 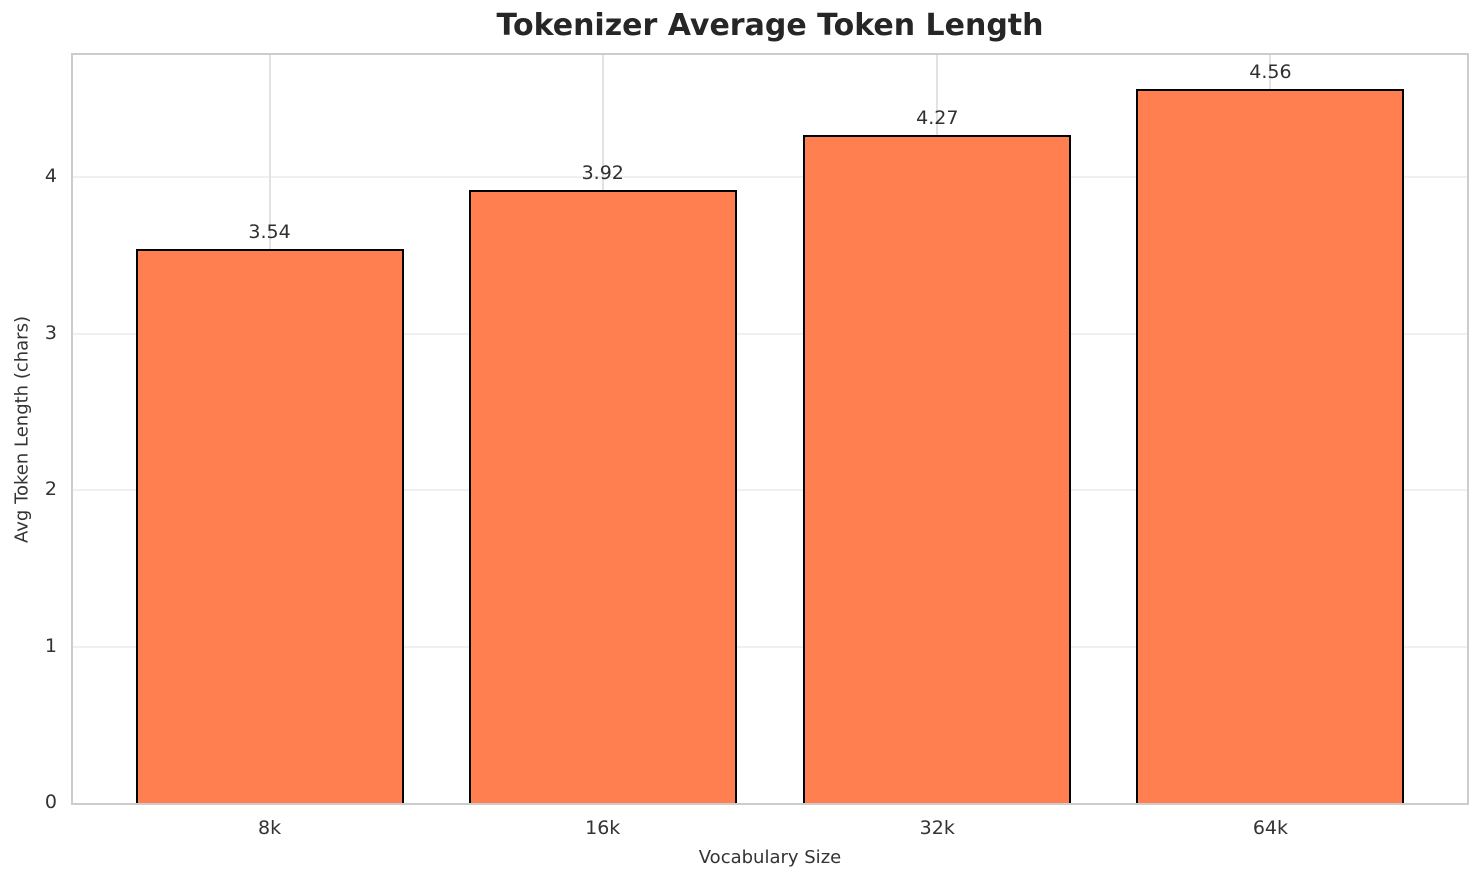 What do you see at coordinates (50, 332) in the screenshot?
I see `y-tick-label: 3` at bounding box center [50, 332].